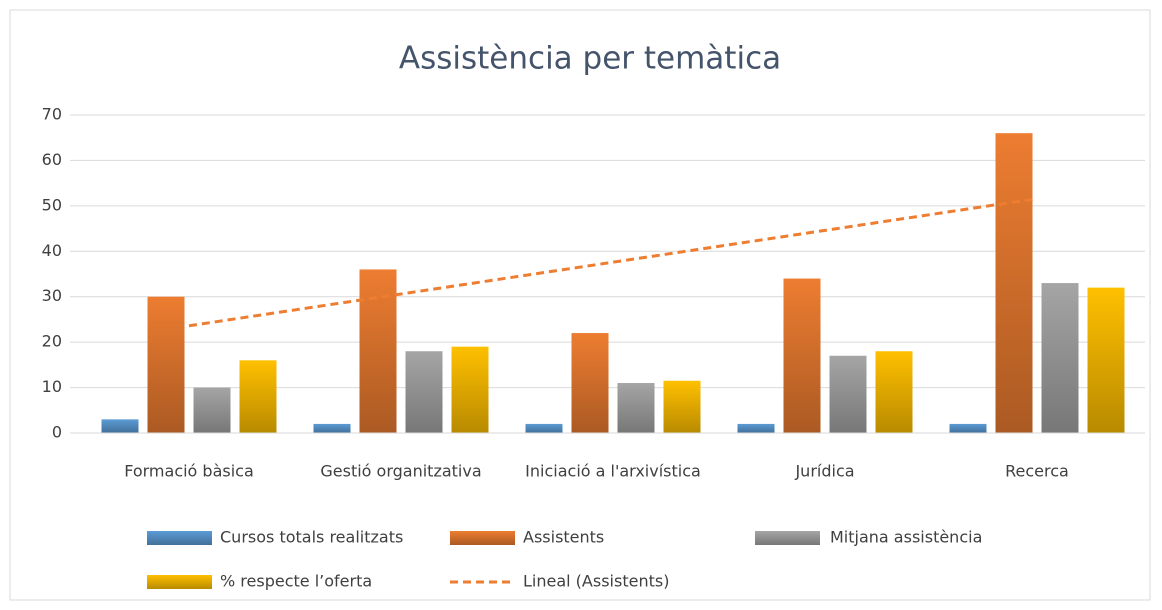  I want to click on x-tick-label: Iniciació a l'arxivística, so click(613, 471).